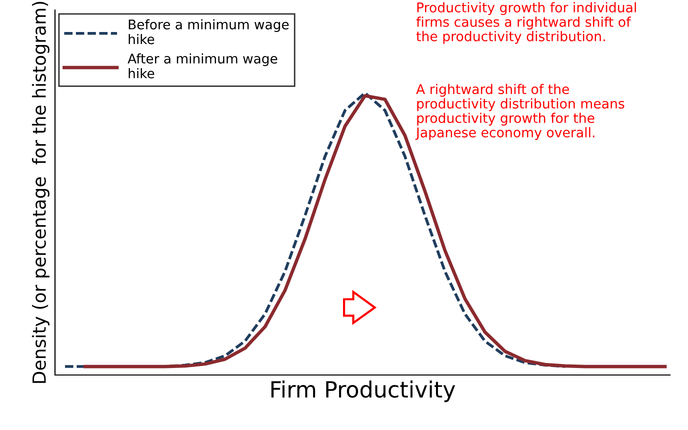  What do you see at coordinates (526, 23) in the screenshot?
I see `text: Productivity growth for individual firms causes a rightward shift of the productivity distribution.` at bounding box center [526, 23].